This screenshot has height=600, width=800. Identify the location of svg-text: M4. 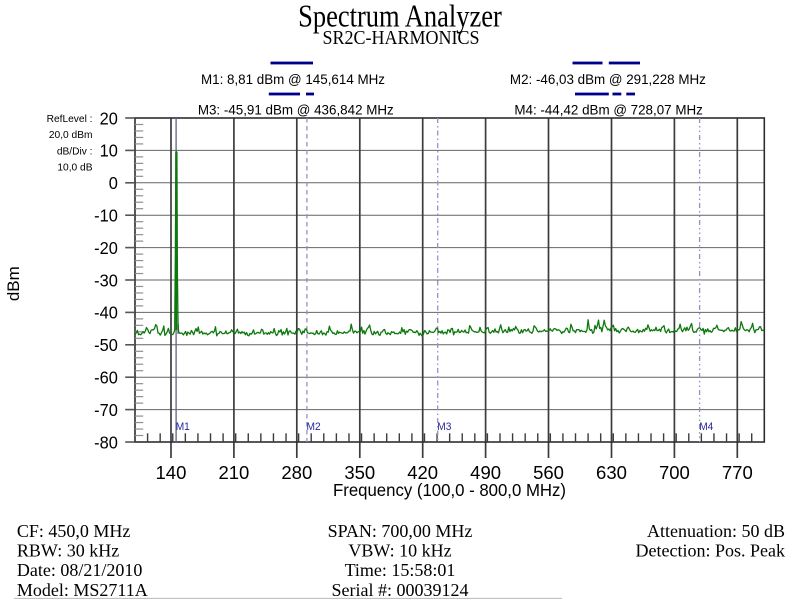
(706, 427).